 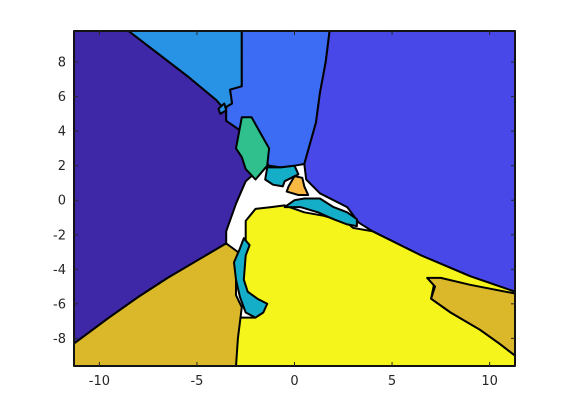 I want to click on x-tick-label: -10, so click(x=99, y=381).